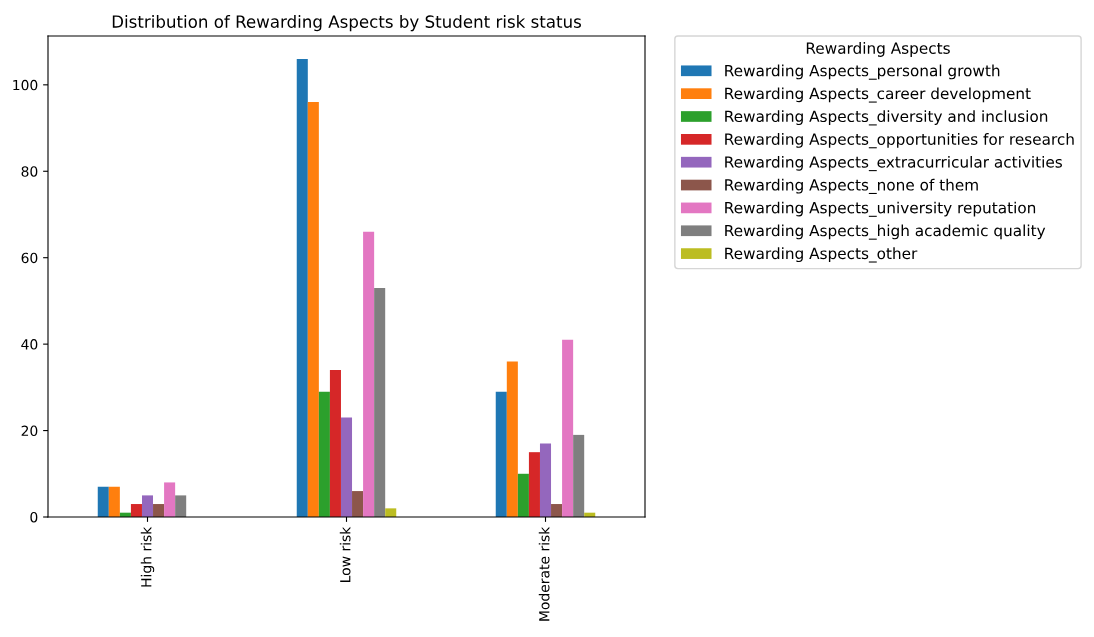  I want to click on x-tick-label: High risk, so click(147, 556).